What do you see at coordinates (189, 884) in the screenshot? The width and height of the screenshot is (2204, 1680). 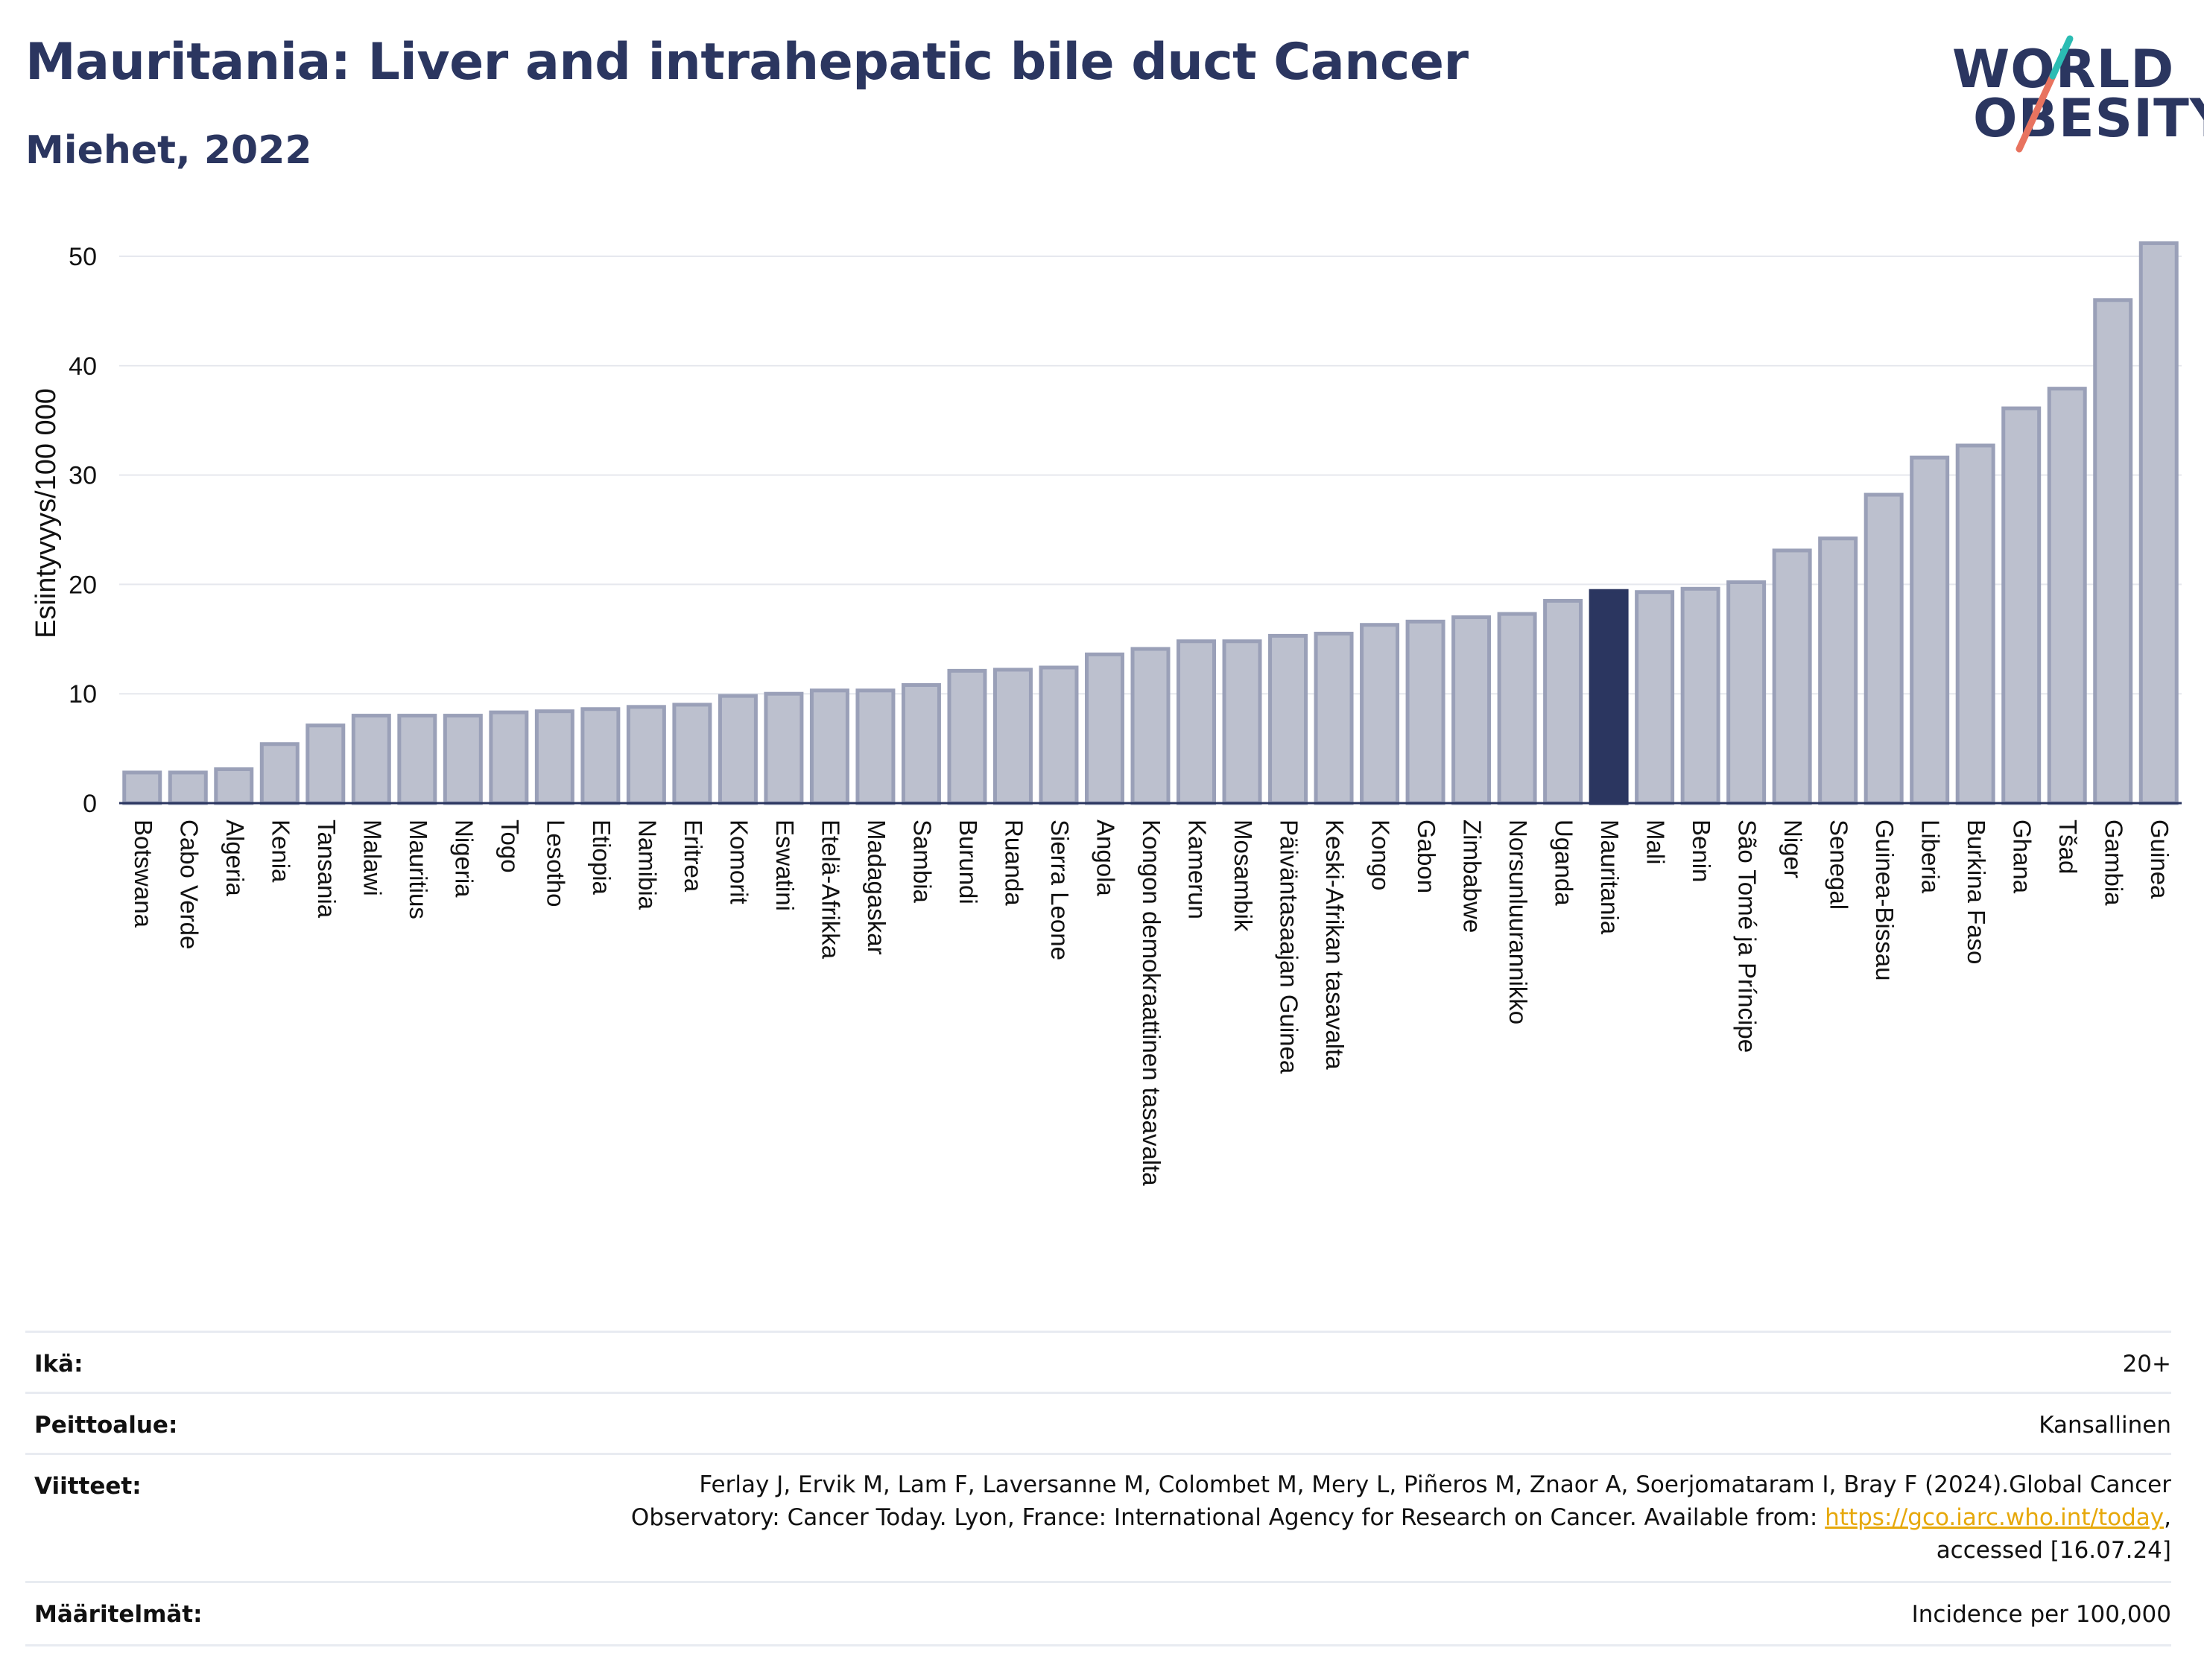 I see `x-tick-label: Cabo Verde` at bounding box center [189, 884].